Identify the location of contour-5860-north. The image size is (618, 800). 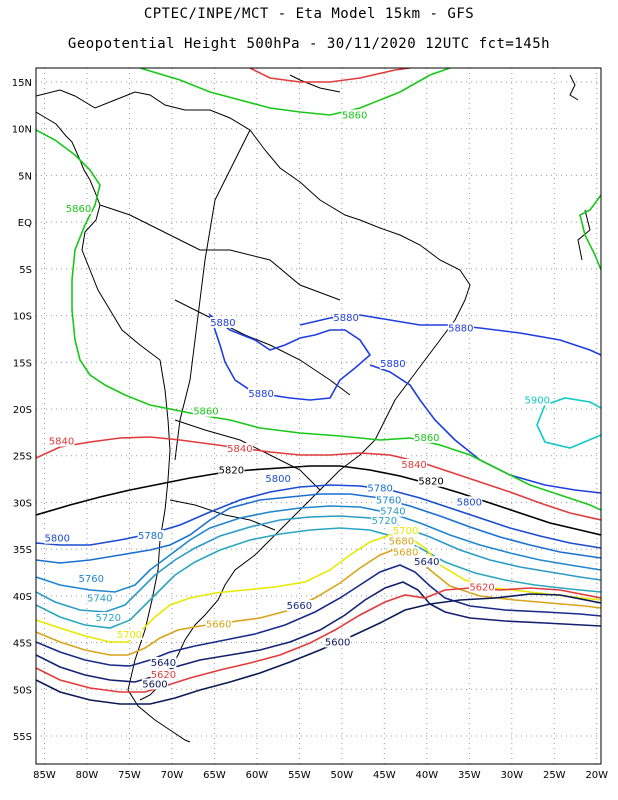
(295, 92).